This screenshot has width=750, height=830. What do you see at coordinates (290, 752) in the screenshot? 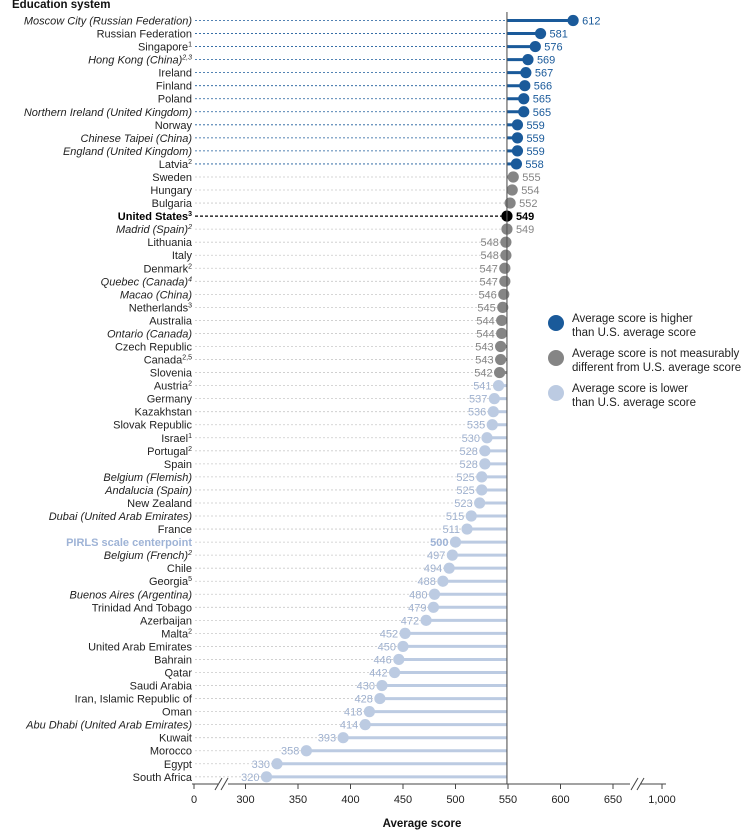
I see `value-label: 358` at bounding box center [290, 752].